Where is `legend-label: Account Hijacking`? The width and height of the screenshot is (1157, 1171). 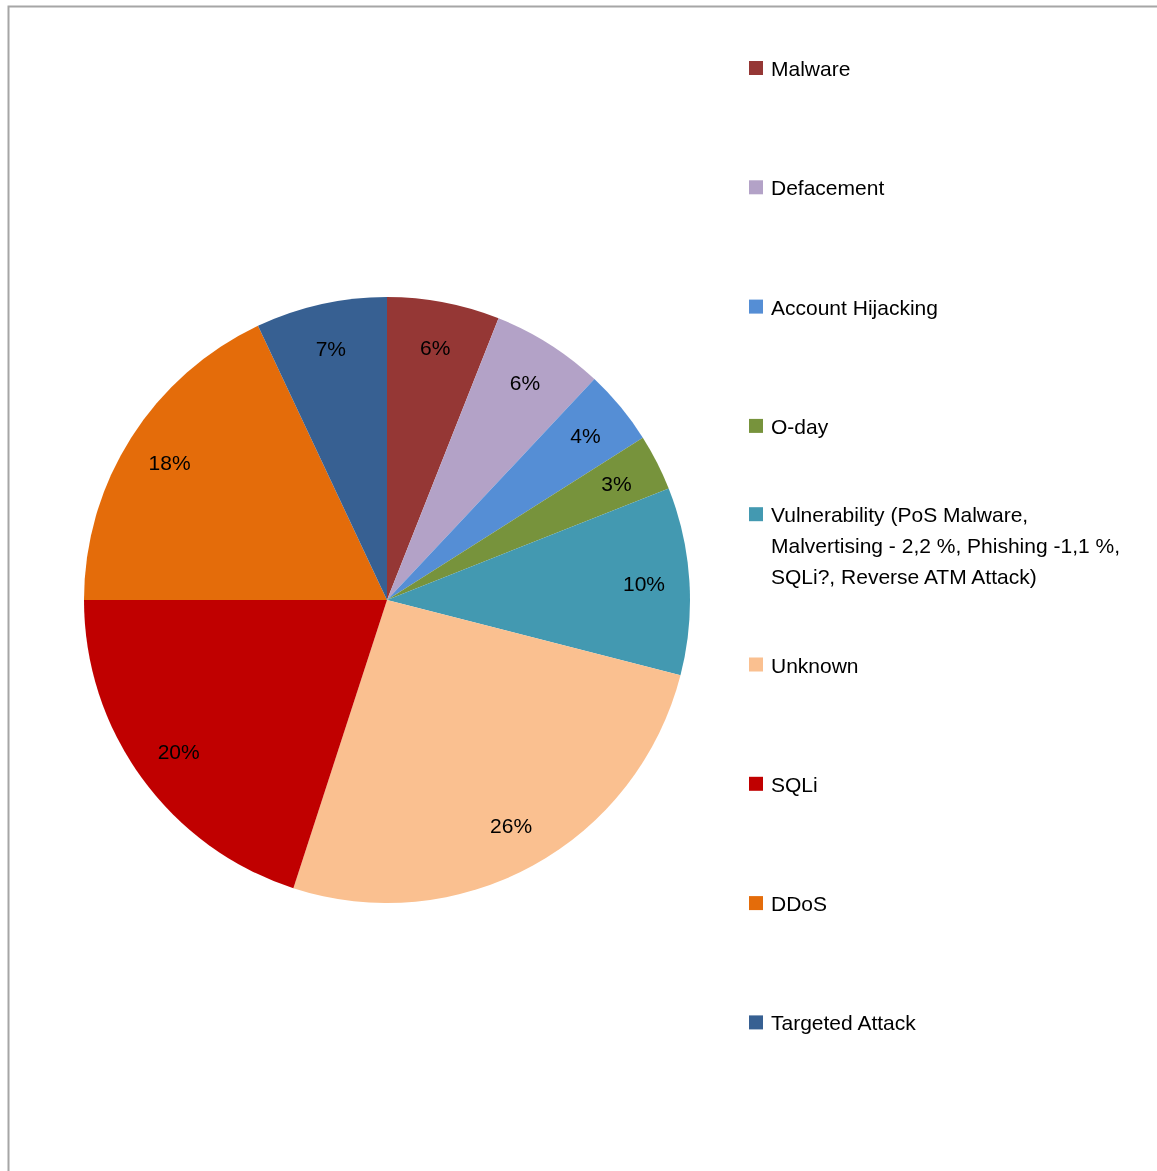 legend-label: Account Hijacking is located at coordinates (854, 307).